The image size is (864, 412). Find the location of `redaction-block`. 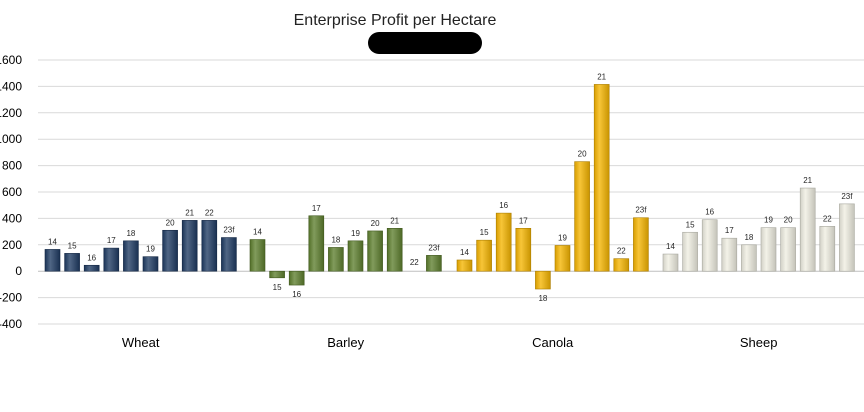

redaction-block is located at coordinates (425, 43).